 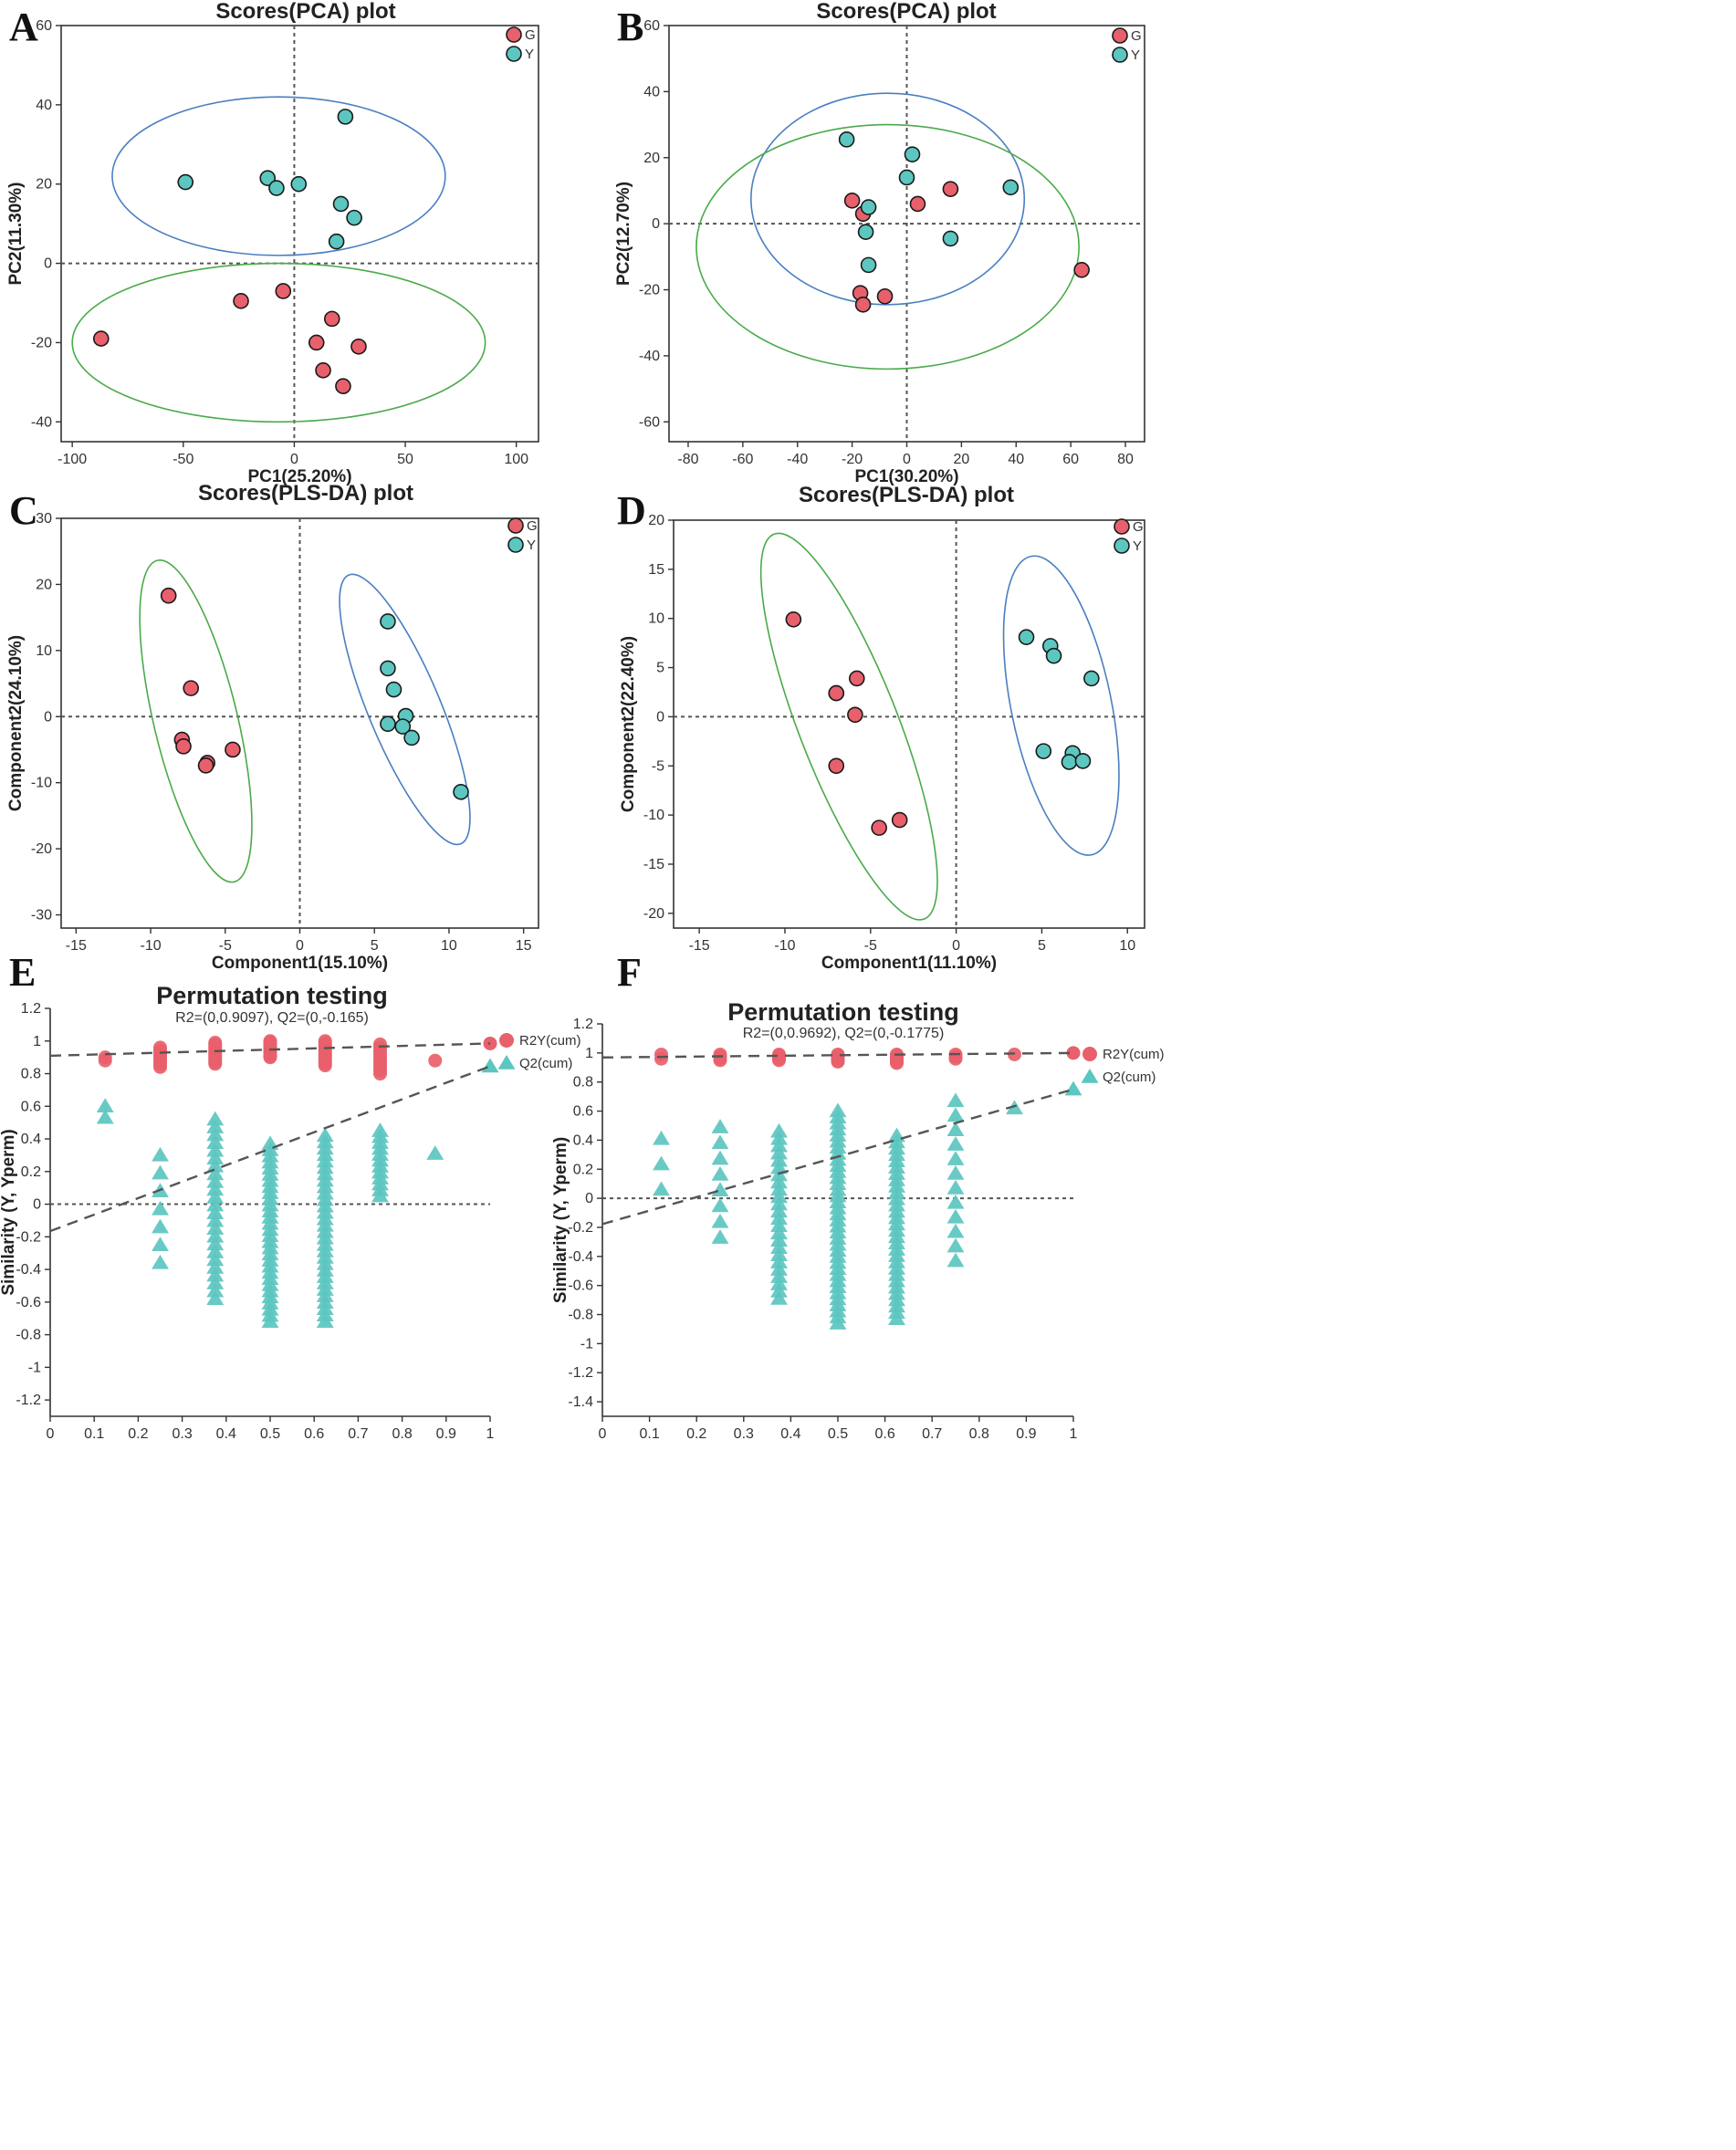 What do you see at coordinates (961, 460) in the screenshot?
I see `x-tick-label: 20` at bounding box center [961, 460].